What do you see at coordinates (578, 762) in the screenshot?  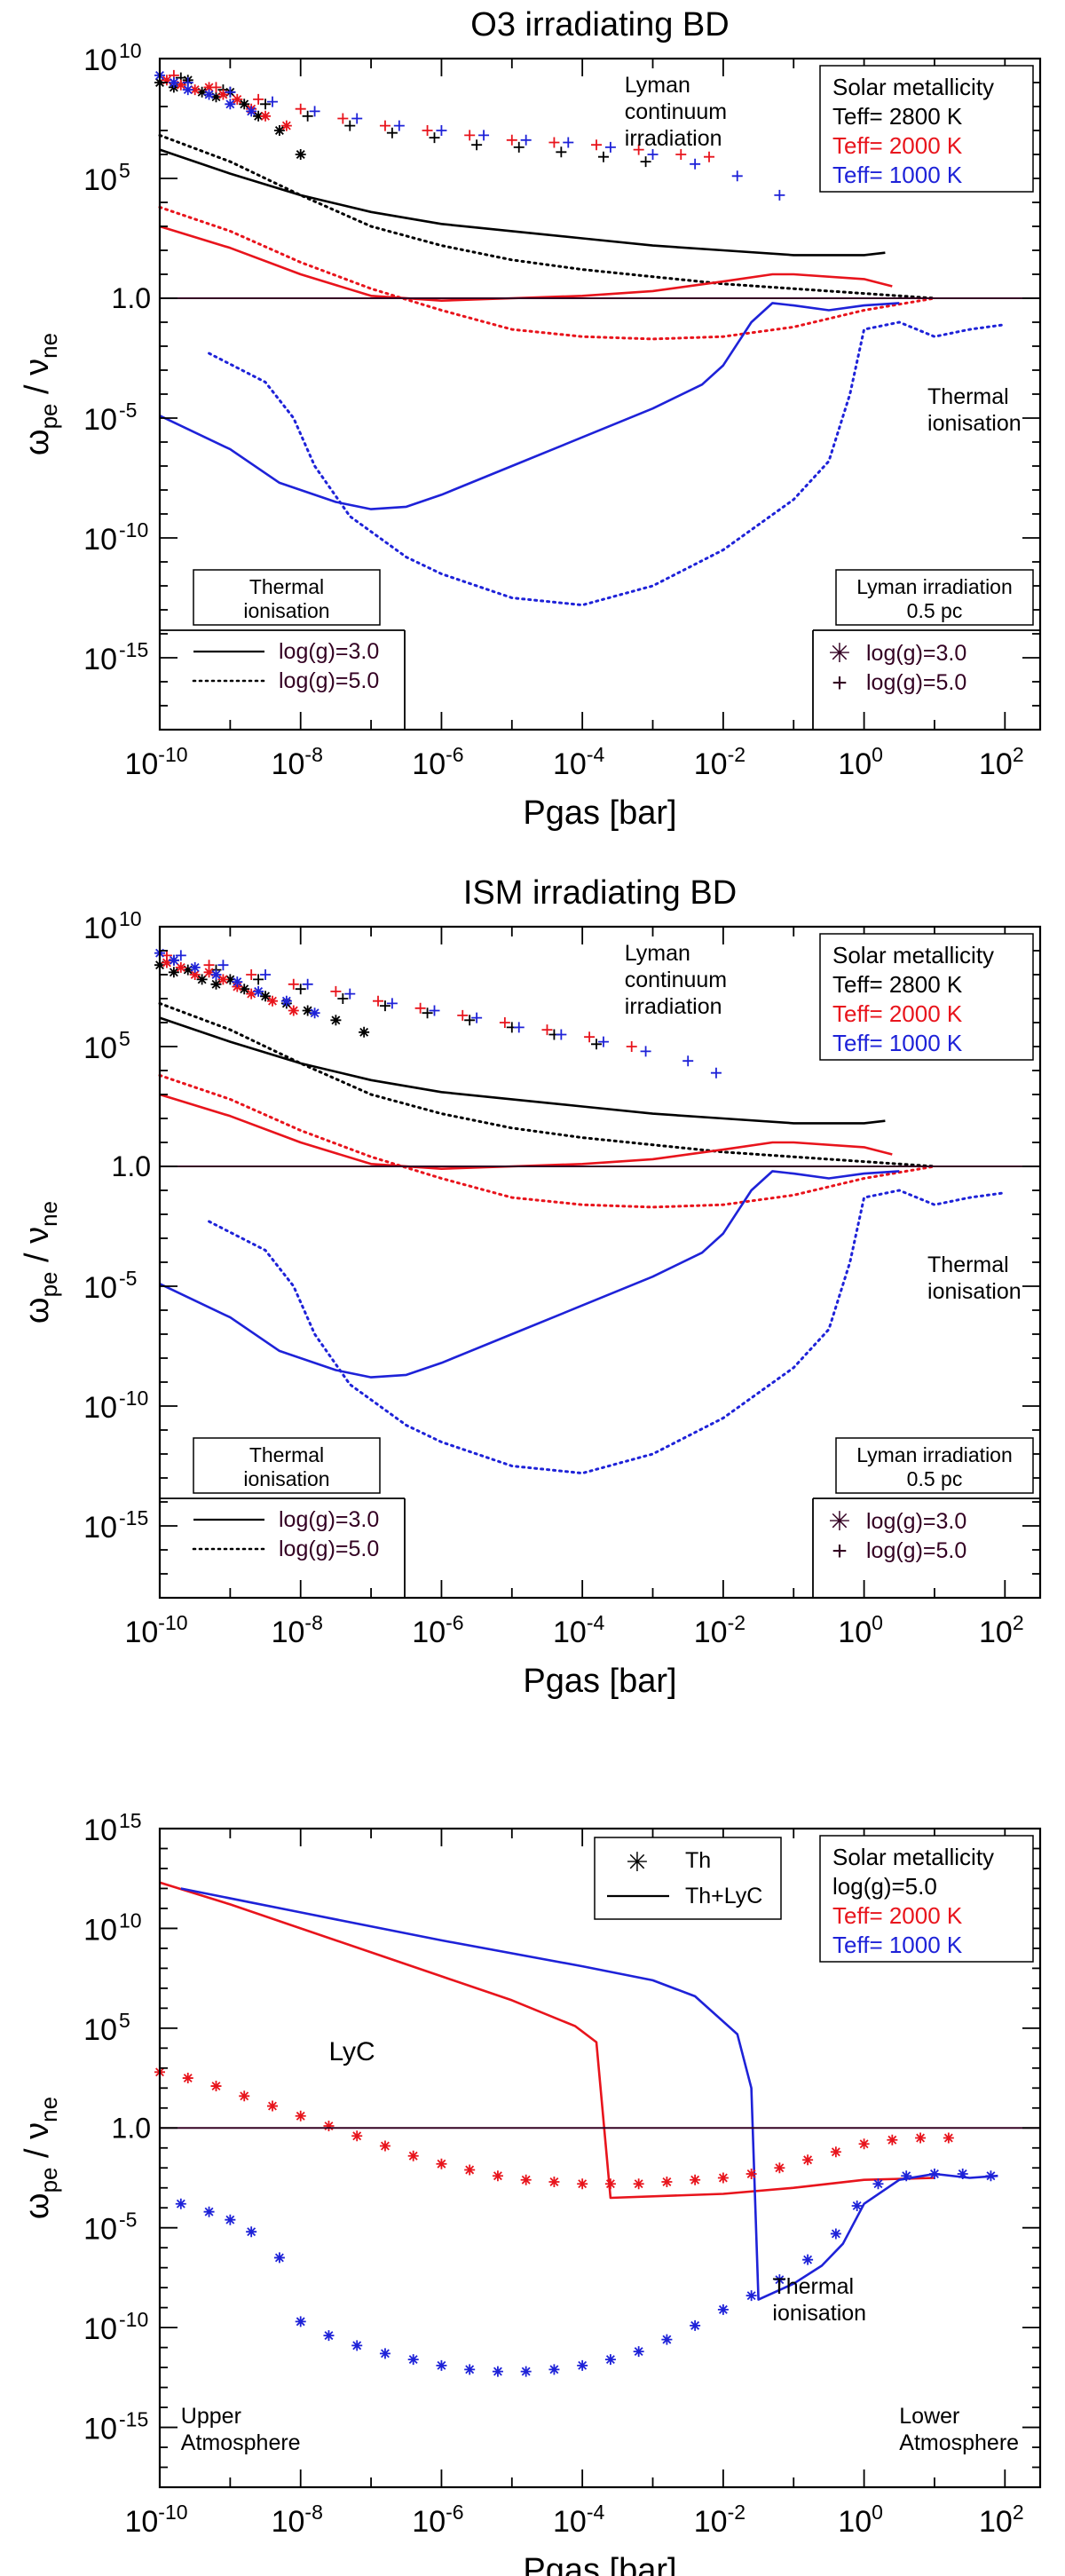 I see `x-tick-label: 10⁻⁴` at bounding box center [578, 762].